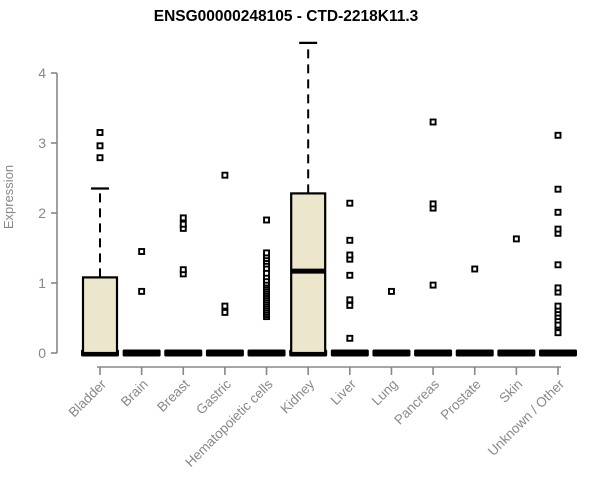 This screenshot has width=600, height=500. I want to click on y-tick-label: 0, so click(42, 353).